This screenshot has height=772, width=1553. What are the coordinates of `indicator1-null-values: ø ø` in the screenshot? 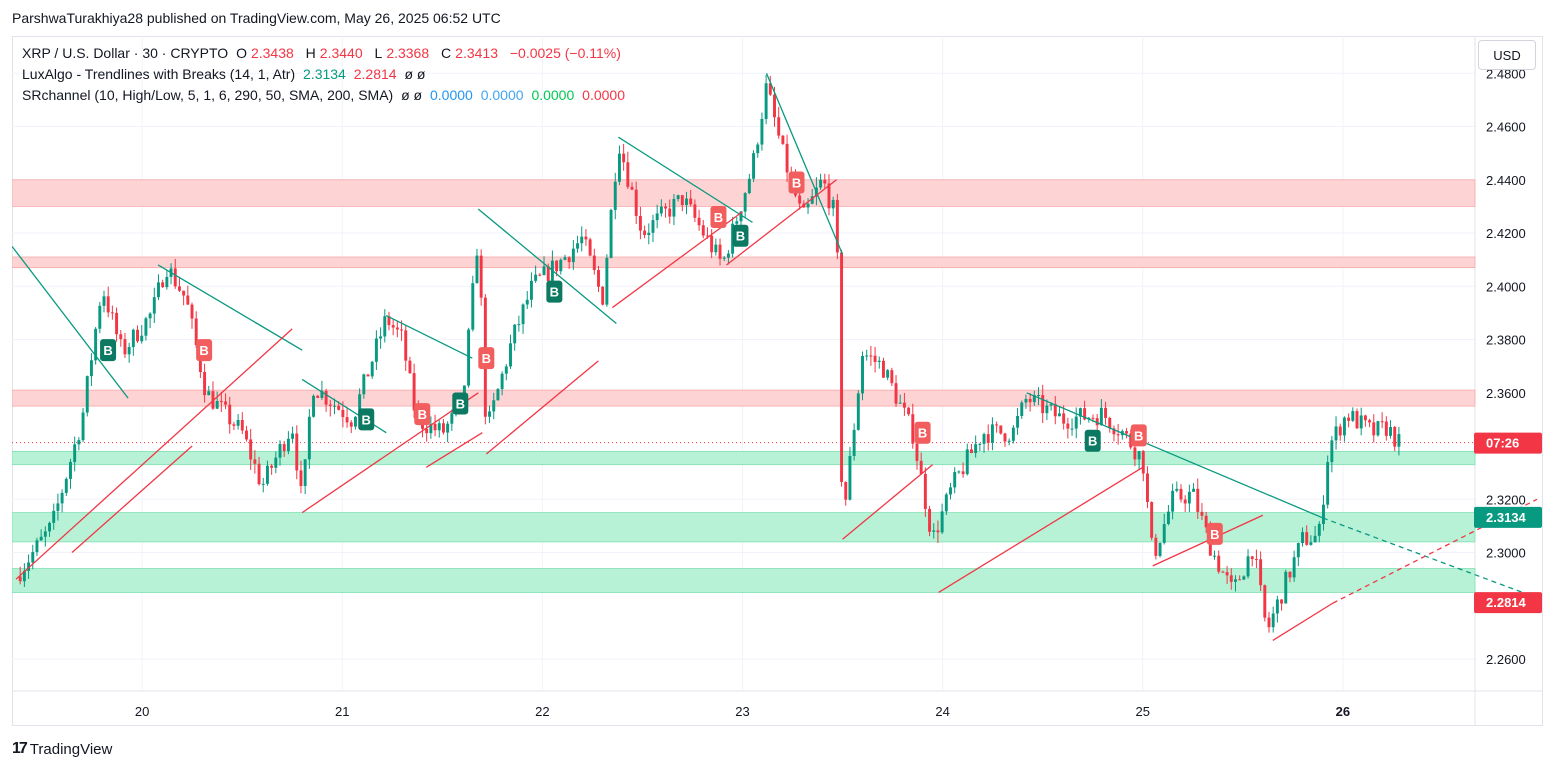 It's located at (415, 74).